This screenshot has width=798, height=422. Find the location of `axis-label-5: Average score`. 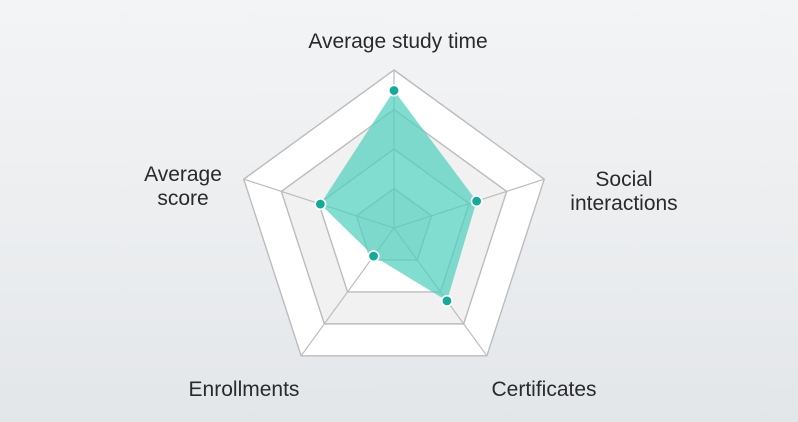

axis-label-5: Average score is located at coordinates (183, 186).